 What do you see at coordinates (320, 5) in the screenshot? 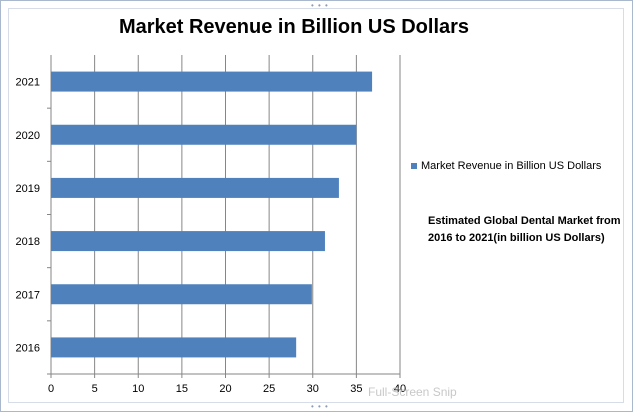
I see `resize-handle-top: • • •` at bounding box center [320, 5].